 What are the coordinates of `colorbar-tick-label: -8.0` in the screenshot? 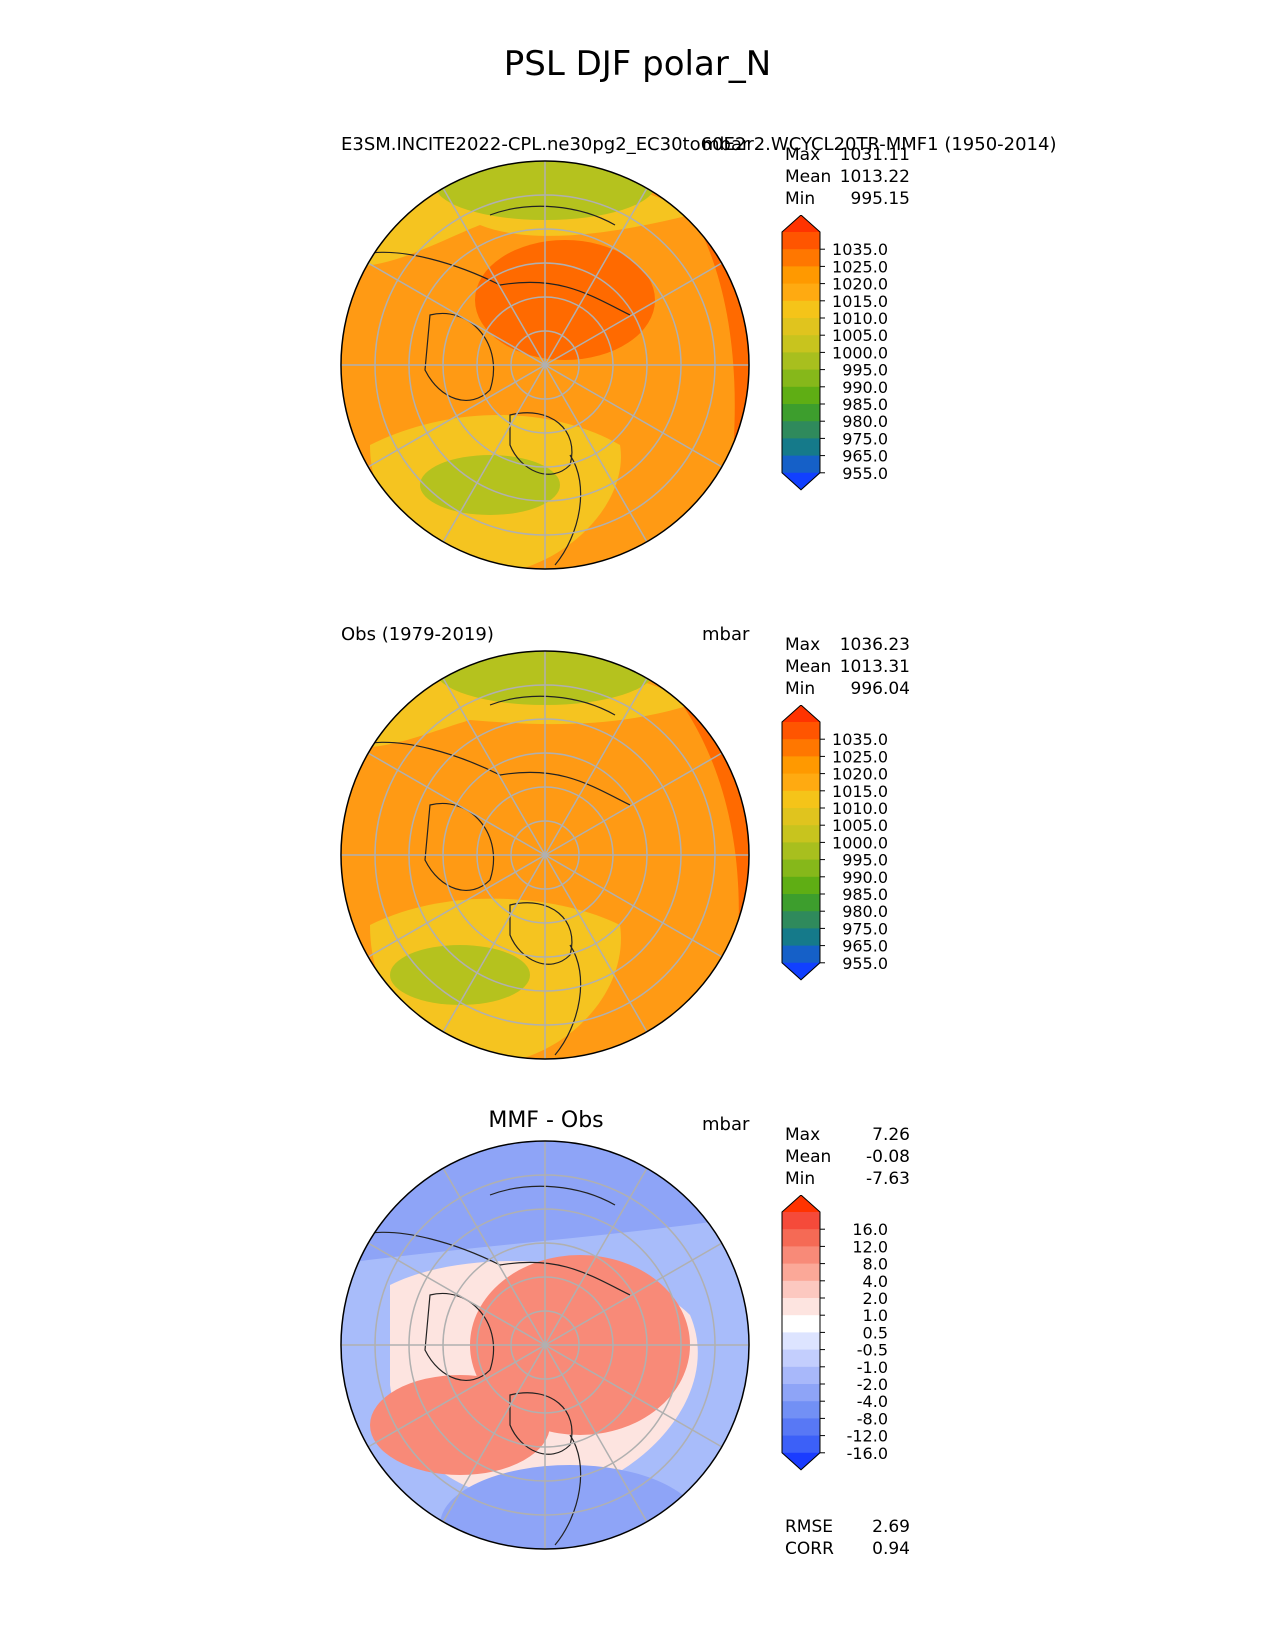 It's located at (872, 1418).